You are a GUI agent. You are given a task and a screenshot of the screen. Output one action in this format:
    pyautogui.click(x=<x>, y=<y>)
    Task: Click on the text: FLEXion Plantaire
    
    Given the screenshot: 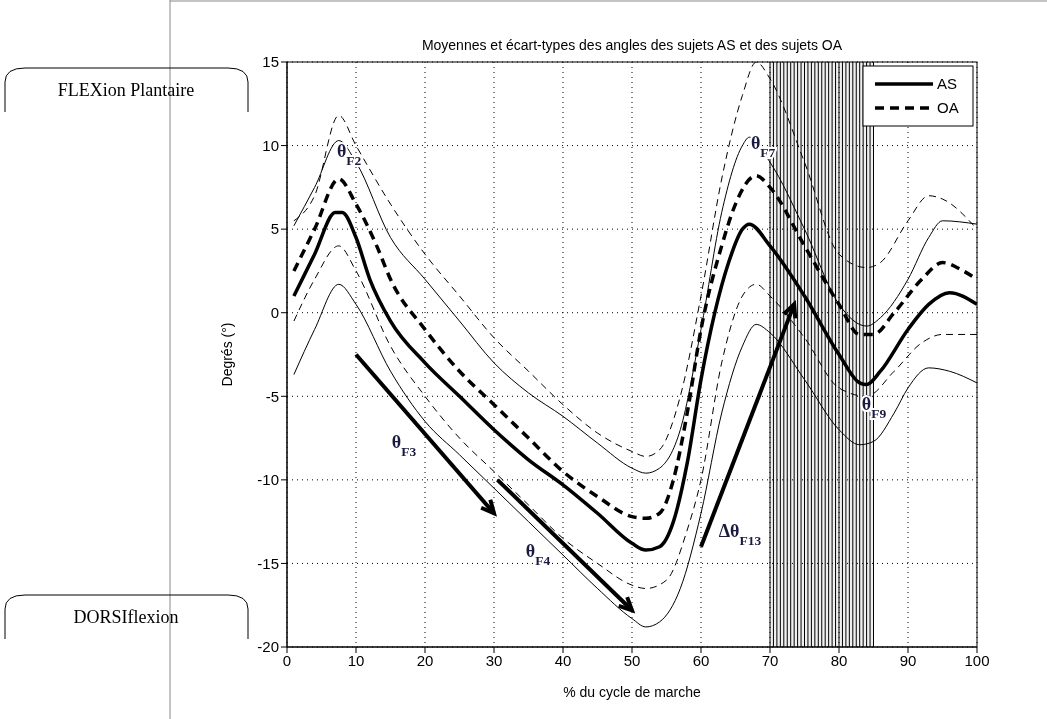 What is the action you would take?
    pyautogui.click(x=126, y=90)
    